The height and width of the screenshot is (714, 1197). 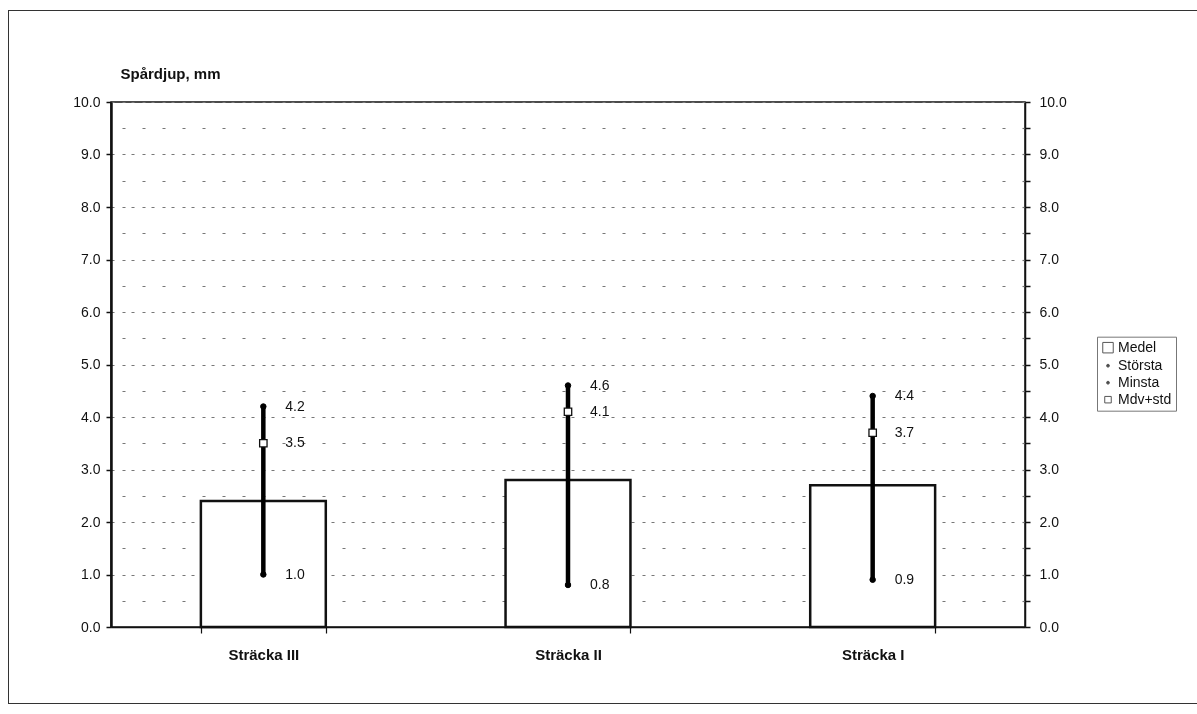 What do you see at coordinates (91, 154) in the screenshot?
I see `y-tick-label: 9.0` at bounding box center [91, 154].